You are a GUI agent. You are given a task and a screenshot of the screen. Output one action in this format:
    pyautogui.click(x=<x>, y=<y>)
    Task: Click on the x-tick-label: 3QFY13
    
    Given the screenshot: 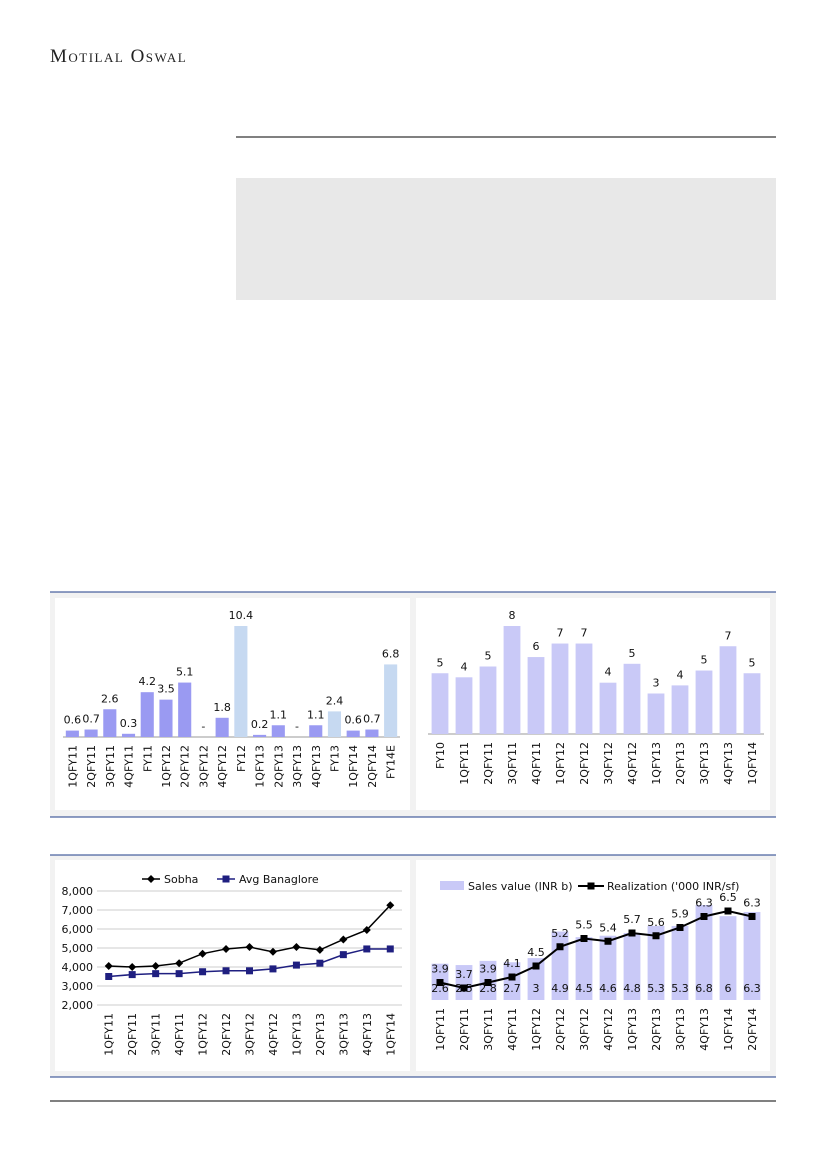 What is the action you would take?
    pyautogui.click(x=297, y=766)
    